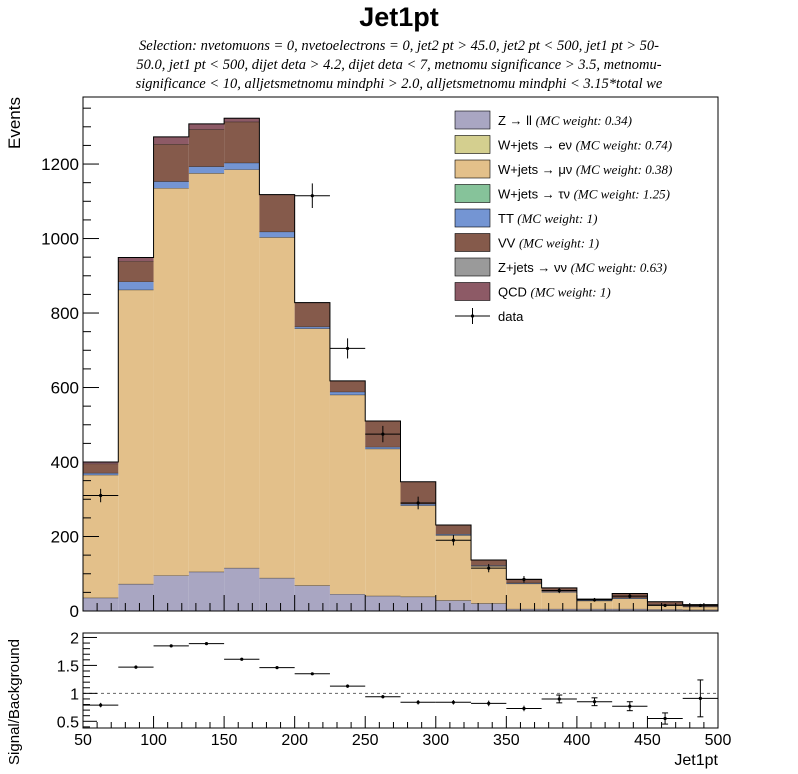  Describe the element at coordinates (153, 740) in the screenshot. I see `ratio-xtick-label-100: 100` at that location.